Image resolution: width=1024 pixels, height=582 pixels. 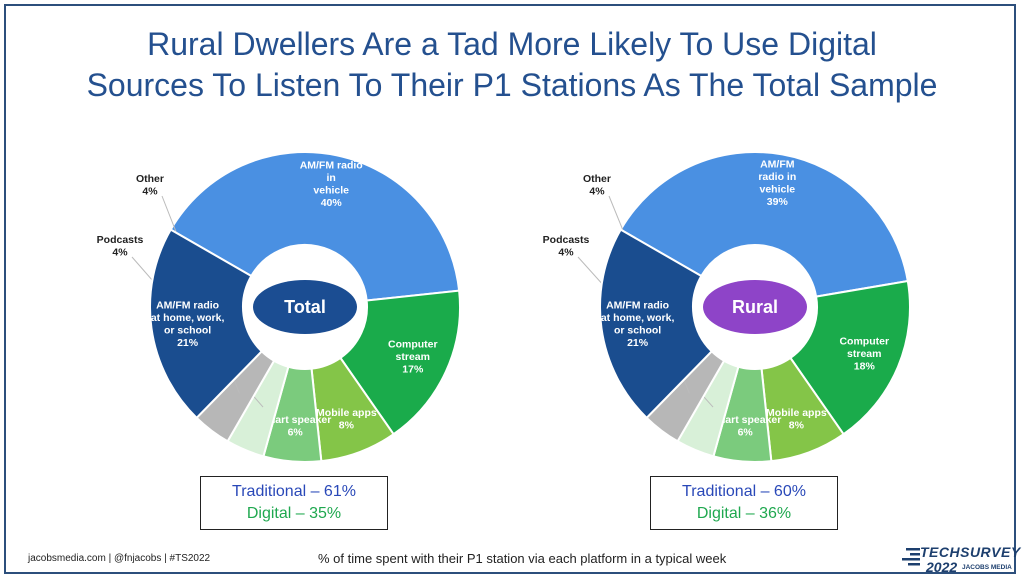 I want to click on logo-wordmark: TECHSURVEY, so click(x=970, y=552).